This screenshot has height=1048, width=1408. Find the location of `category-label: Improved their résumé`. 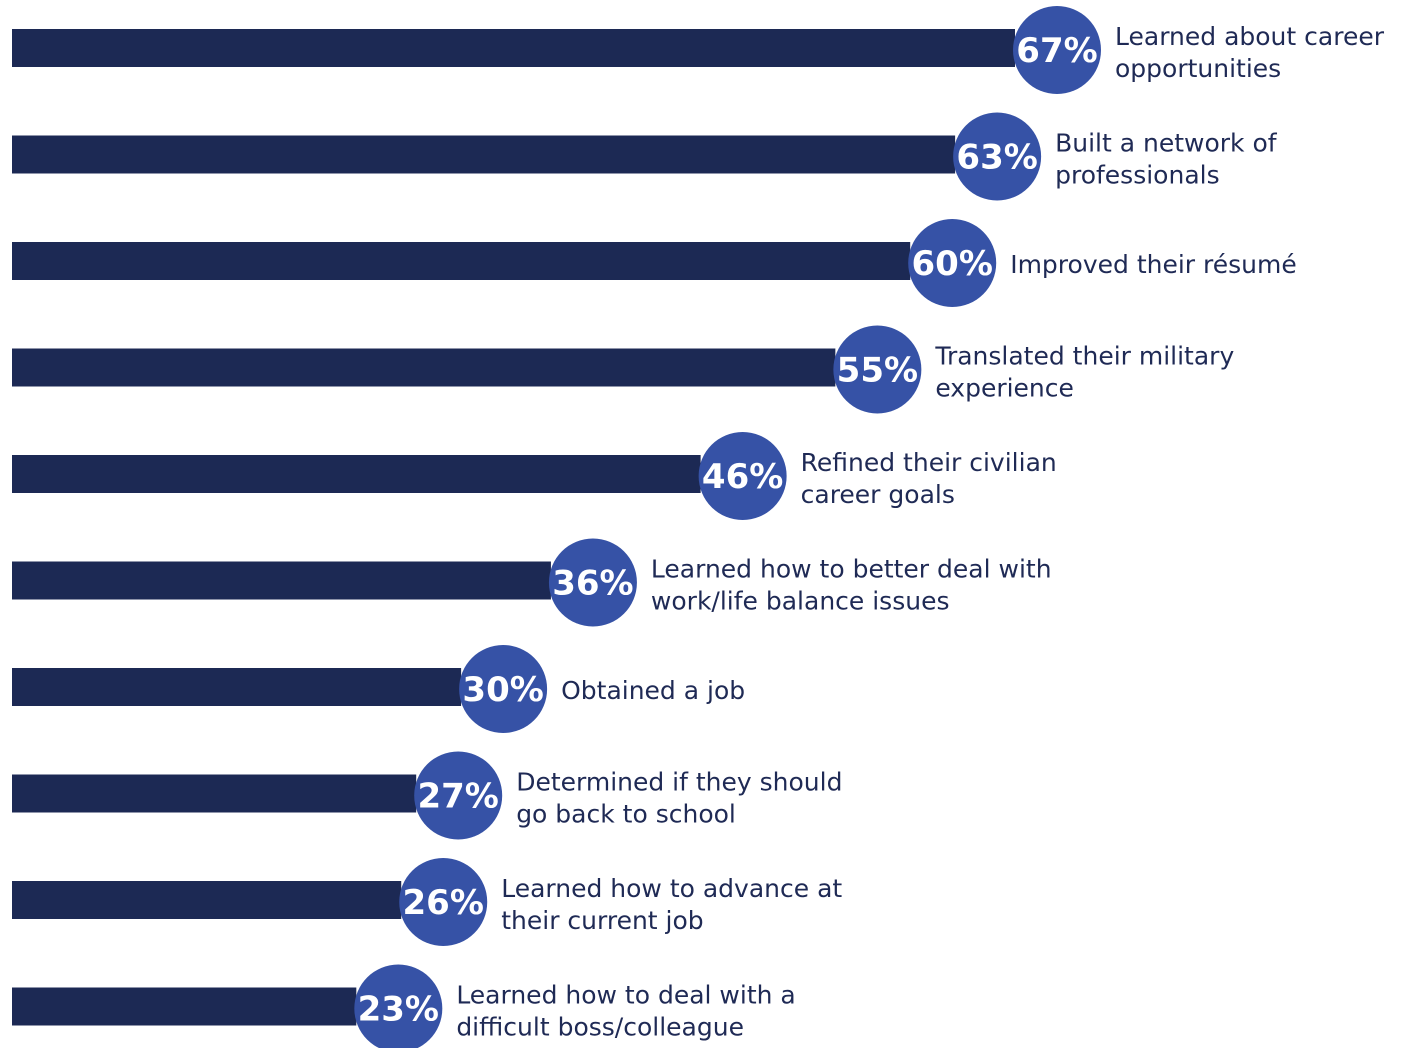

category-label: Improved their résumé is located at coordinates (1153, 264).